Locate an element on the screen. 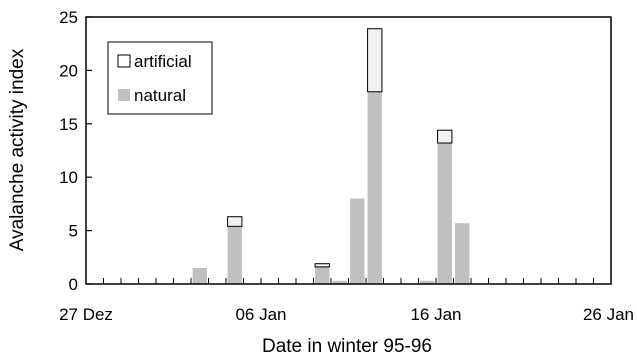  y-tick-labels: 0 5 10 15 20 25 is located at coordinates (68, 151).